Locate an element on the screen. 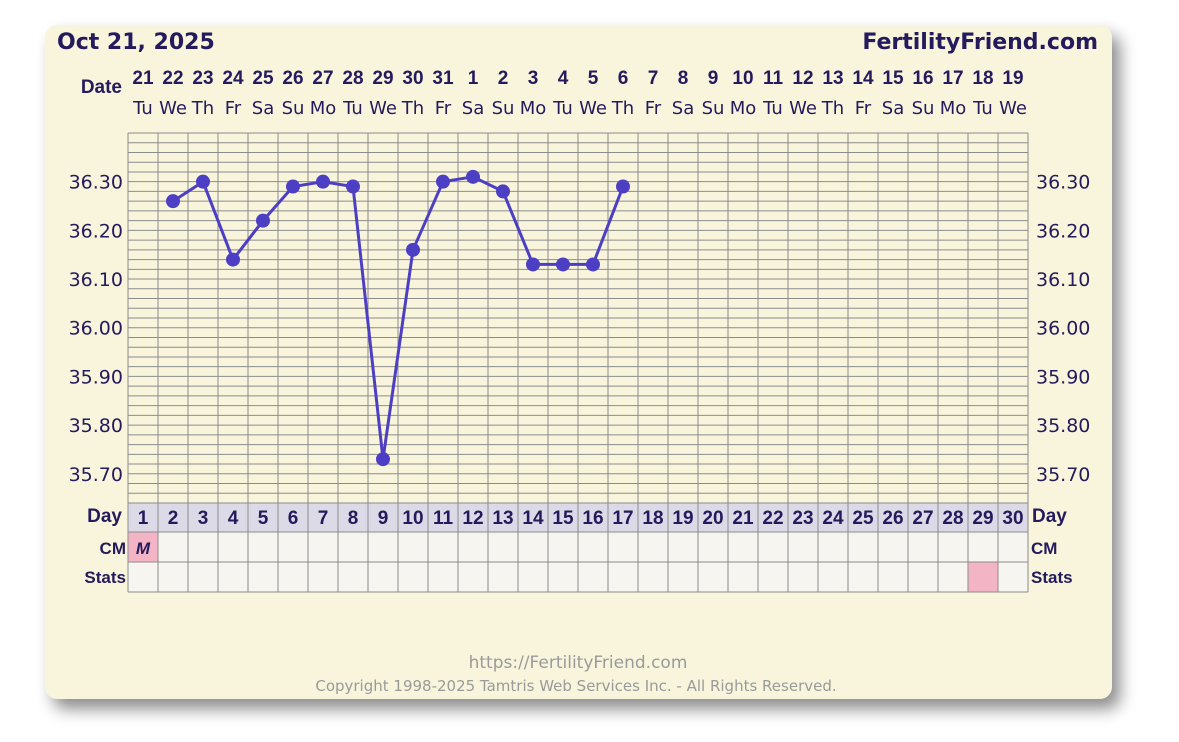 This screenshot has width=1179, height=742. stats-highlight-cell is located at coordinates (983, 577).